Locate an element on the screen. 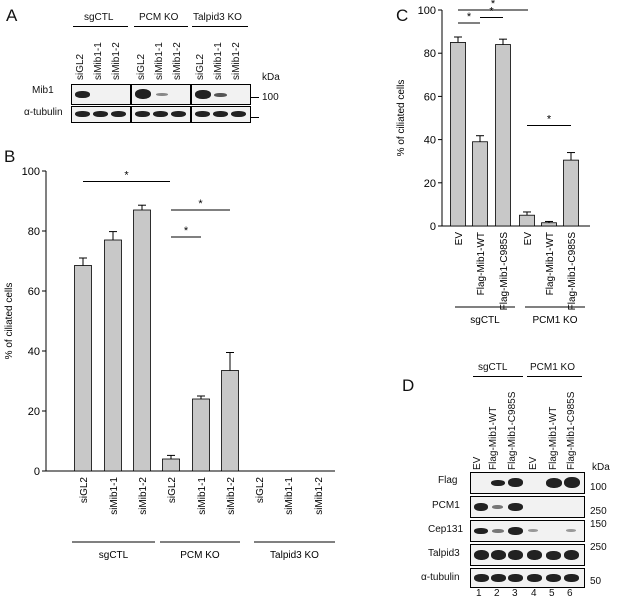 This screenshot has width=617, height=599. blot-d-pcm1 is located at coordinates (527, 507).